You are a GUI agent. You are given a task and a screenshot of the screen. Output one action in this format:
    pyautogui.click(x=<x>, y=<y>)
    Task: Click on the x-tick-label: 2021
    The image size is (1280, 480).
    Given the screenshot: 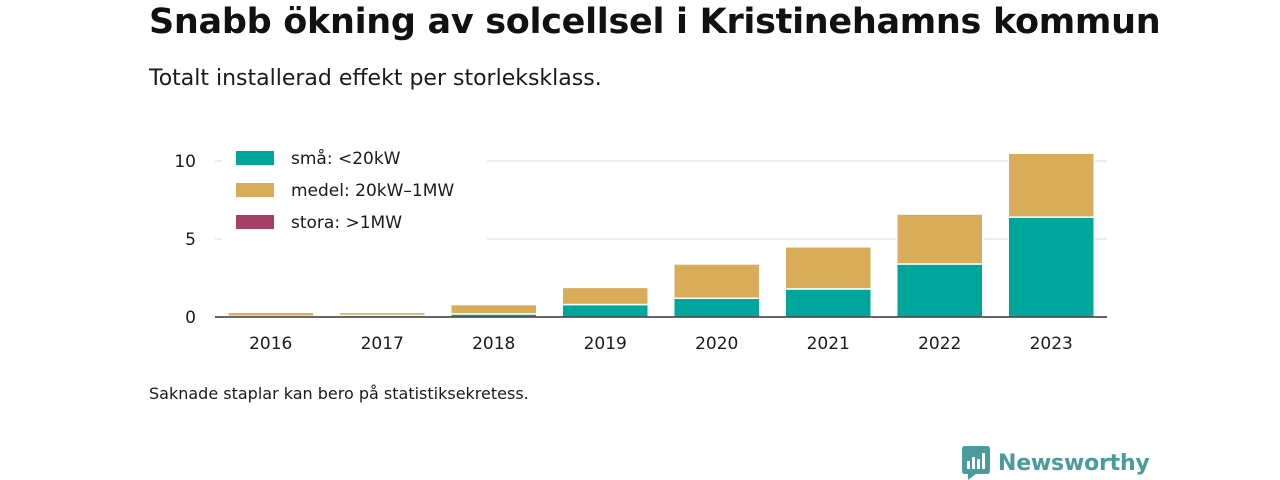 What is the action you would take?
    pyautogui.click(x=828, y=344)
    